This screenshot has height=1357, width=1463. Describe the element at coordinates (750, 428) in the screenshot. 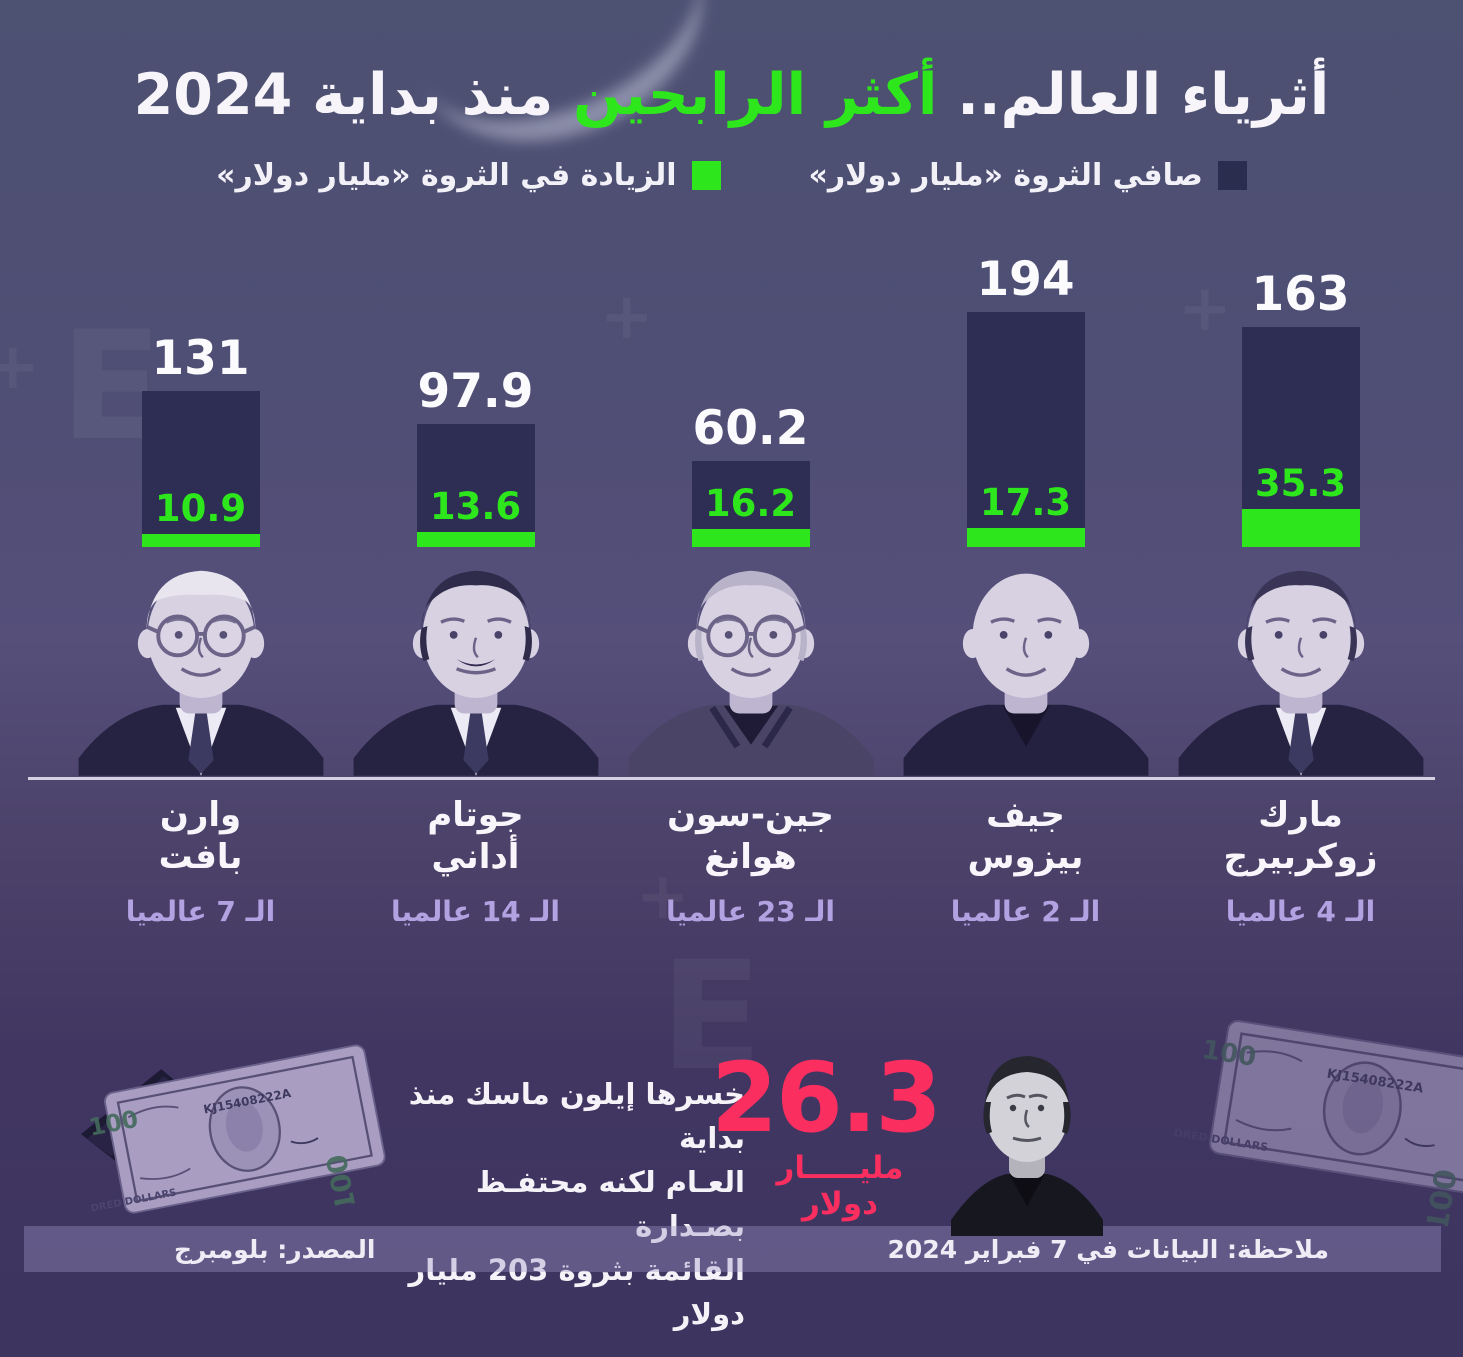

I see `net-worth-value: 60.2` at that location.